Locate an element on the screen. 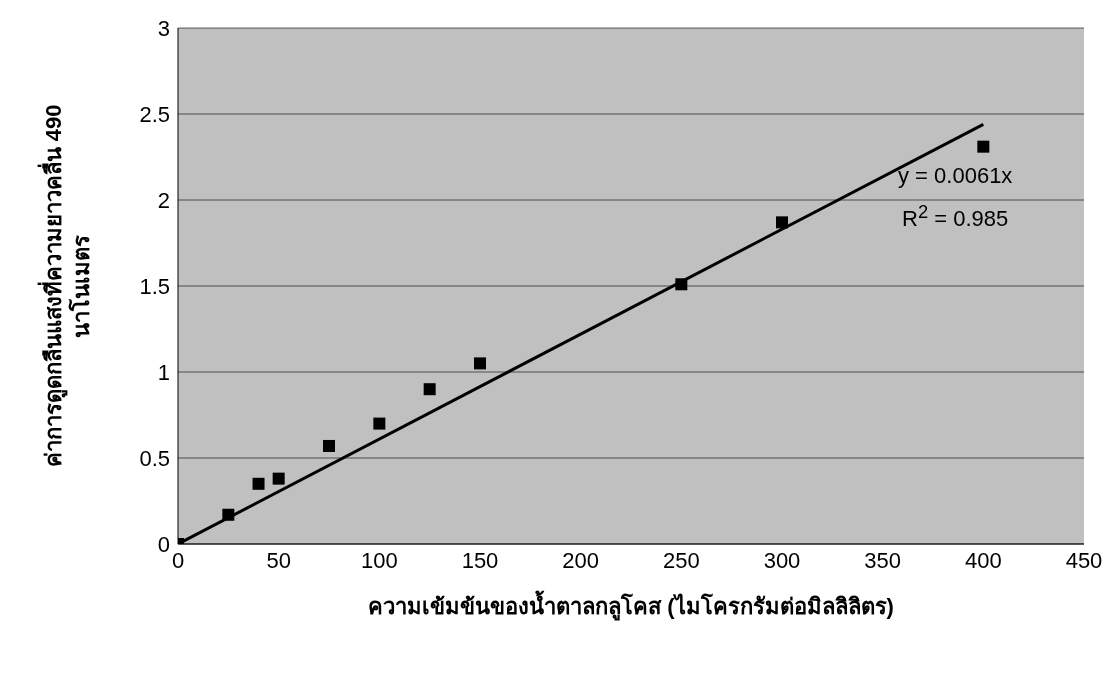  x-tick-label: 450 is located at coordinates (1084, 560).